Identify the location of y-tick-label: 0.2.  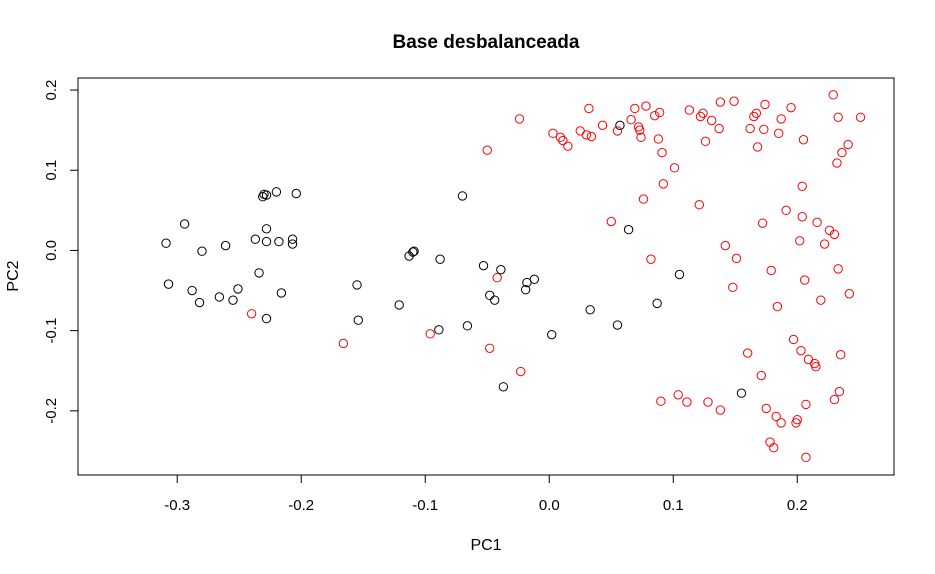
(51, 90).